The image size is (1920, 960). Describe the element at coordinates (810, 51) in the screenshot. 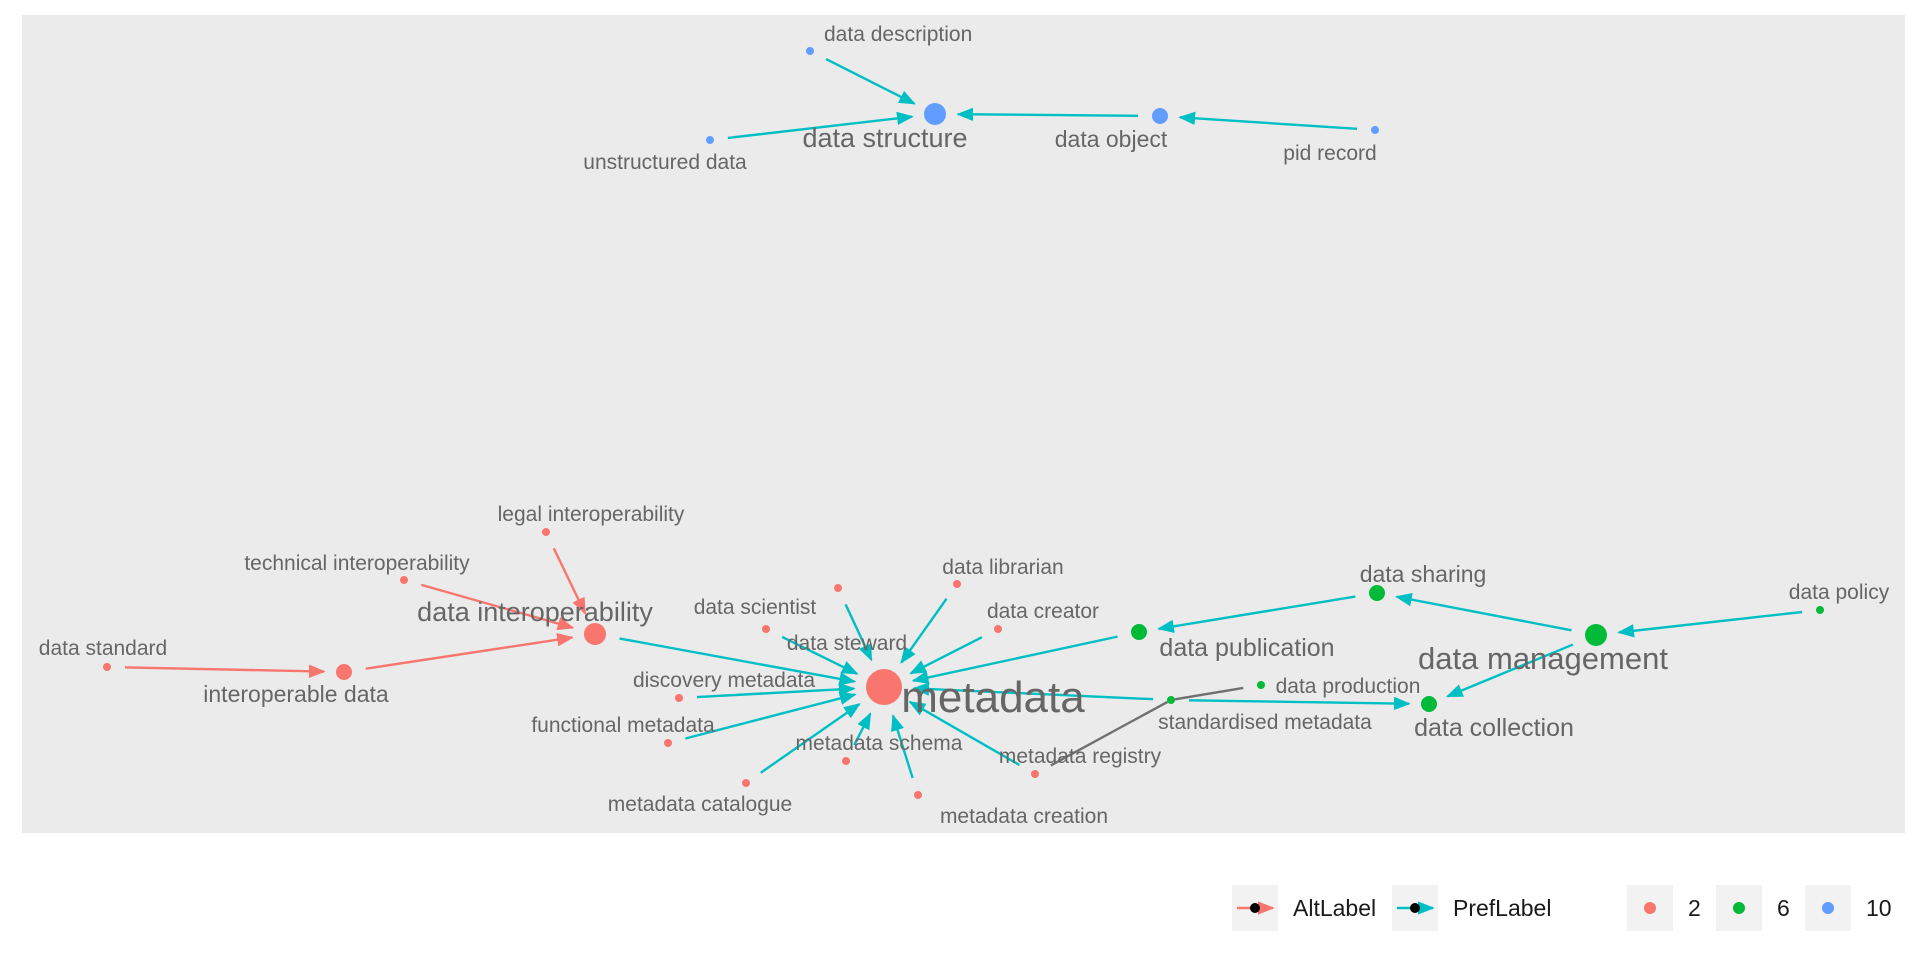

I see `node-data_description` at that location.